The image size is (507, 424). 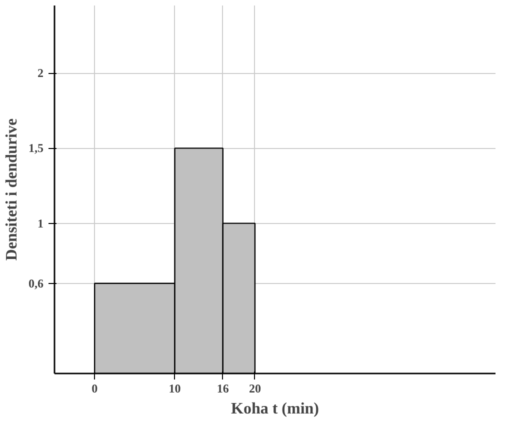 What do you see at coordinates (95, 389) in the screenshot?
I see `x-tick-label: 0` at bounding box center [95, 389].